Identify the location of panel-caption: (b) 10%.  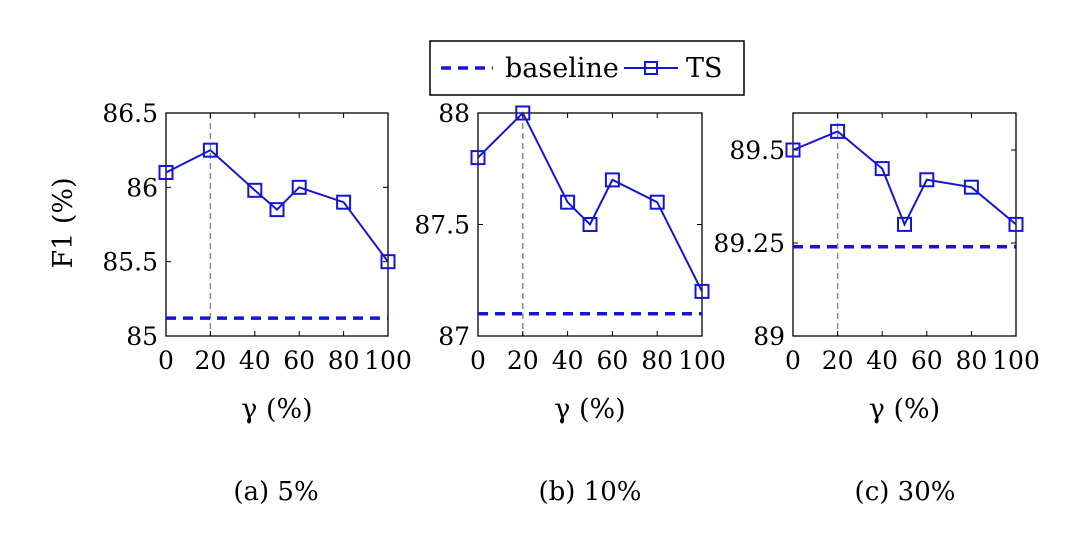
(590, 492).